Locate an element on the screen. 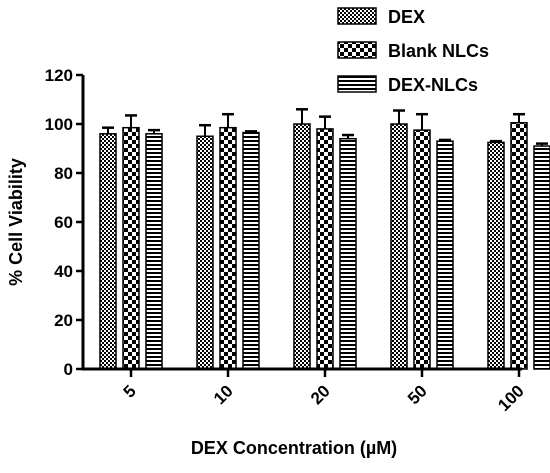  legend-item-dex-nlcs: DEX-NLCs is located at coordinates (407, 85).